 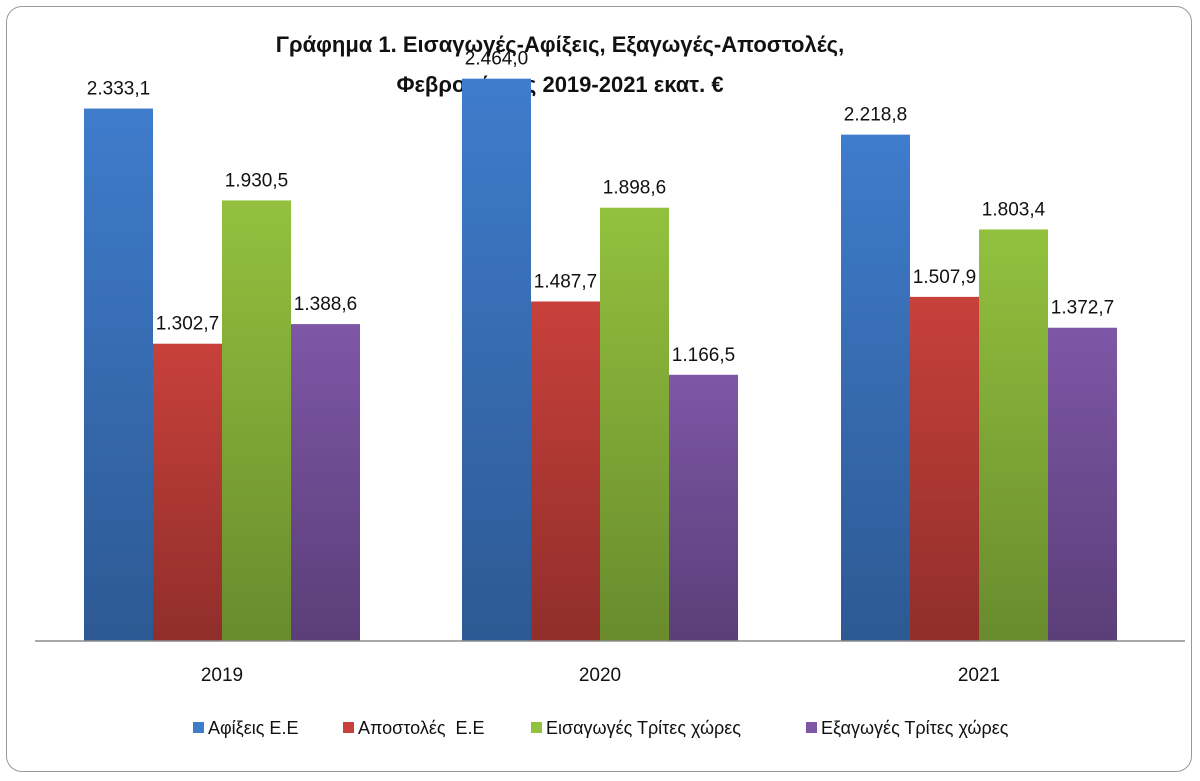 I want to click on data-label-2020-series-3: 1.898,6, so click(x=634, y=188).